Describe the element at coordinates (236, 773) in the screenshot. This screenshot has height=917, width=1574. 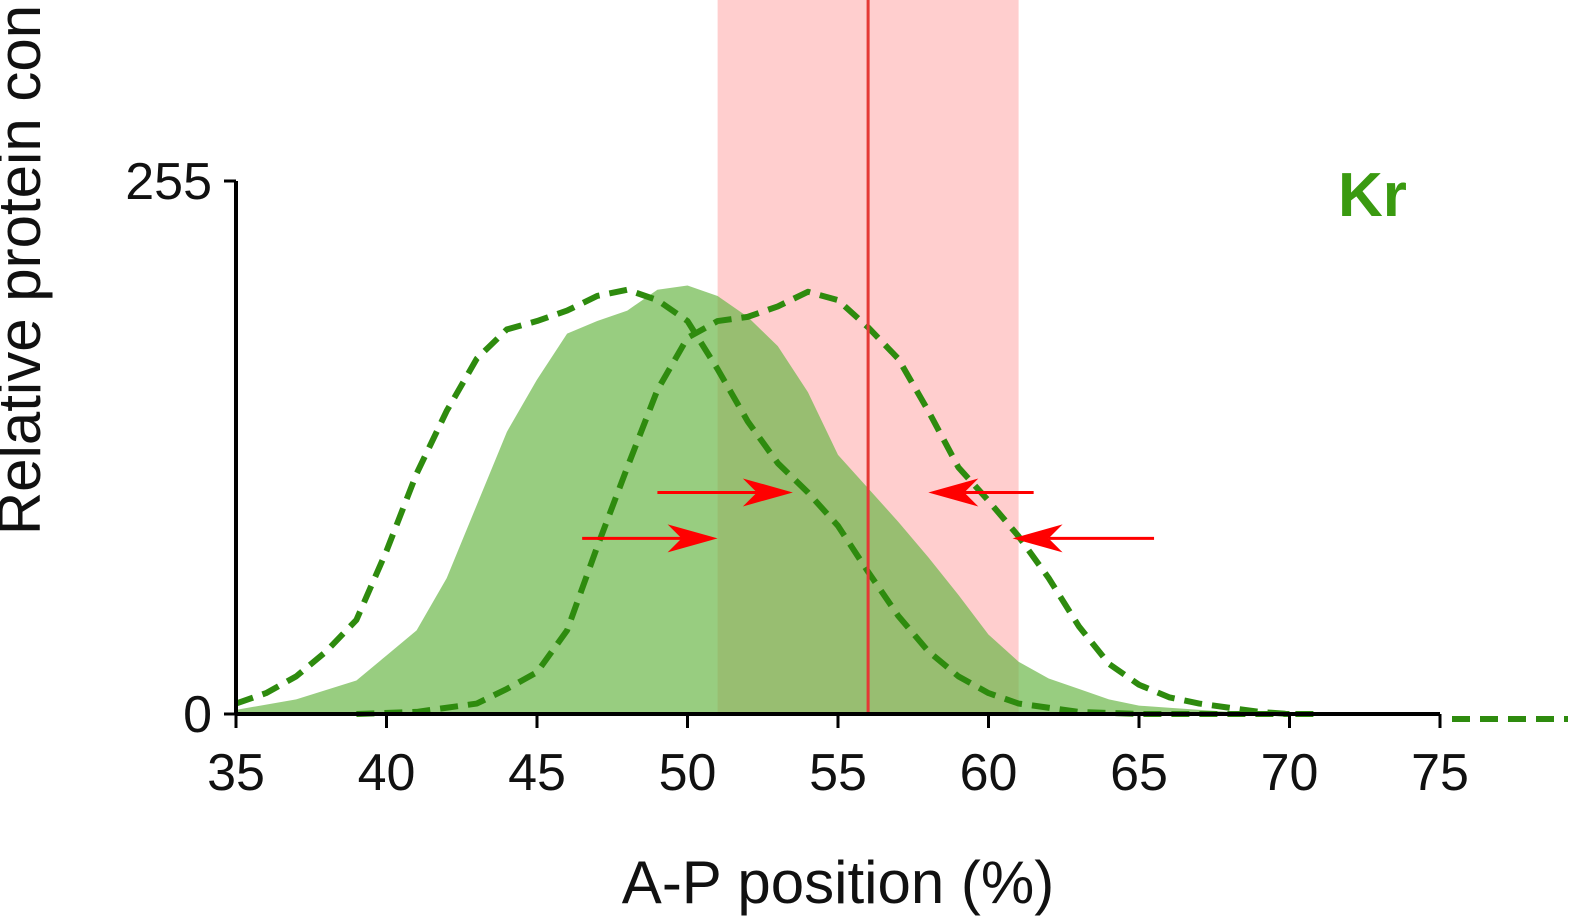
I see `x-tick-label: 35` at that location.